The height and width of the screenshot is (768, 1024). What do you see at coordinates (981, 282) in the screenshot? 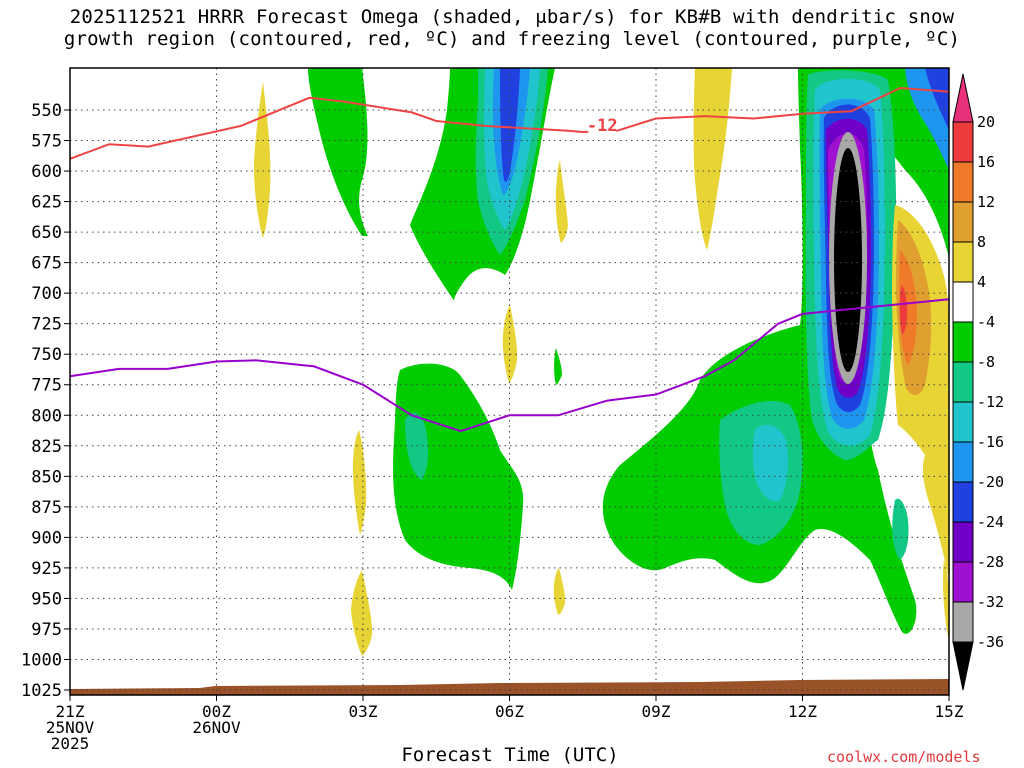
I see `colorbar-tick-label: 4` at bounding box center [981, 282].